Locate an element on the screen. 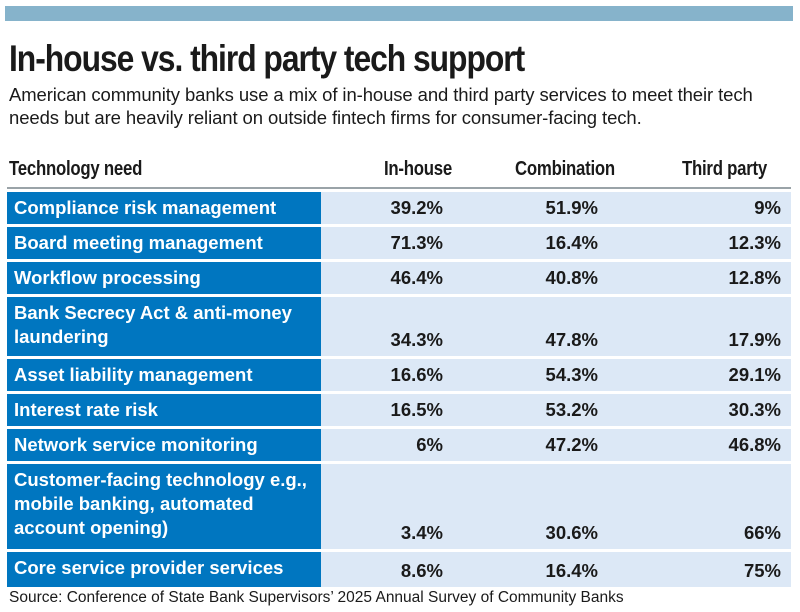  table-row: Board meeting management 71.3% 16.4% 12.3% is located at coordinates (399, 243).